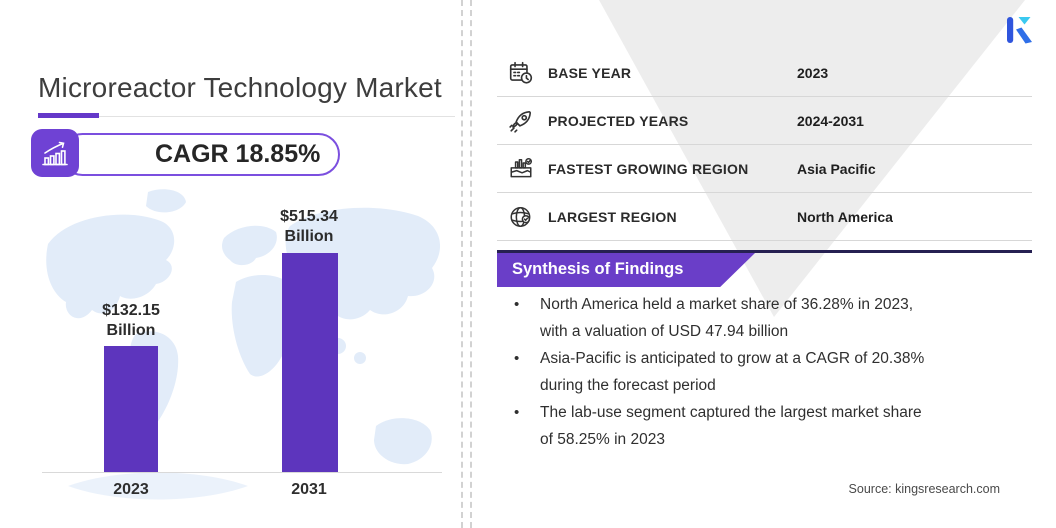 The width and height of the screenshot is (1056, 528). I want to click on title-underline, so click(246, 116).